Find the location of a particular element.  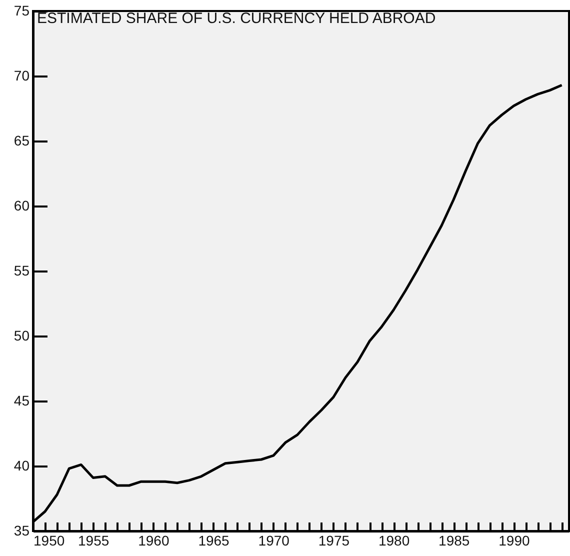

y-tick-label: 75 is located at coordinates (22, 10).